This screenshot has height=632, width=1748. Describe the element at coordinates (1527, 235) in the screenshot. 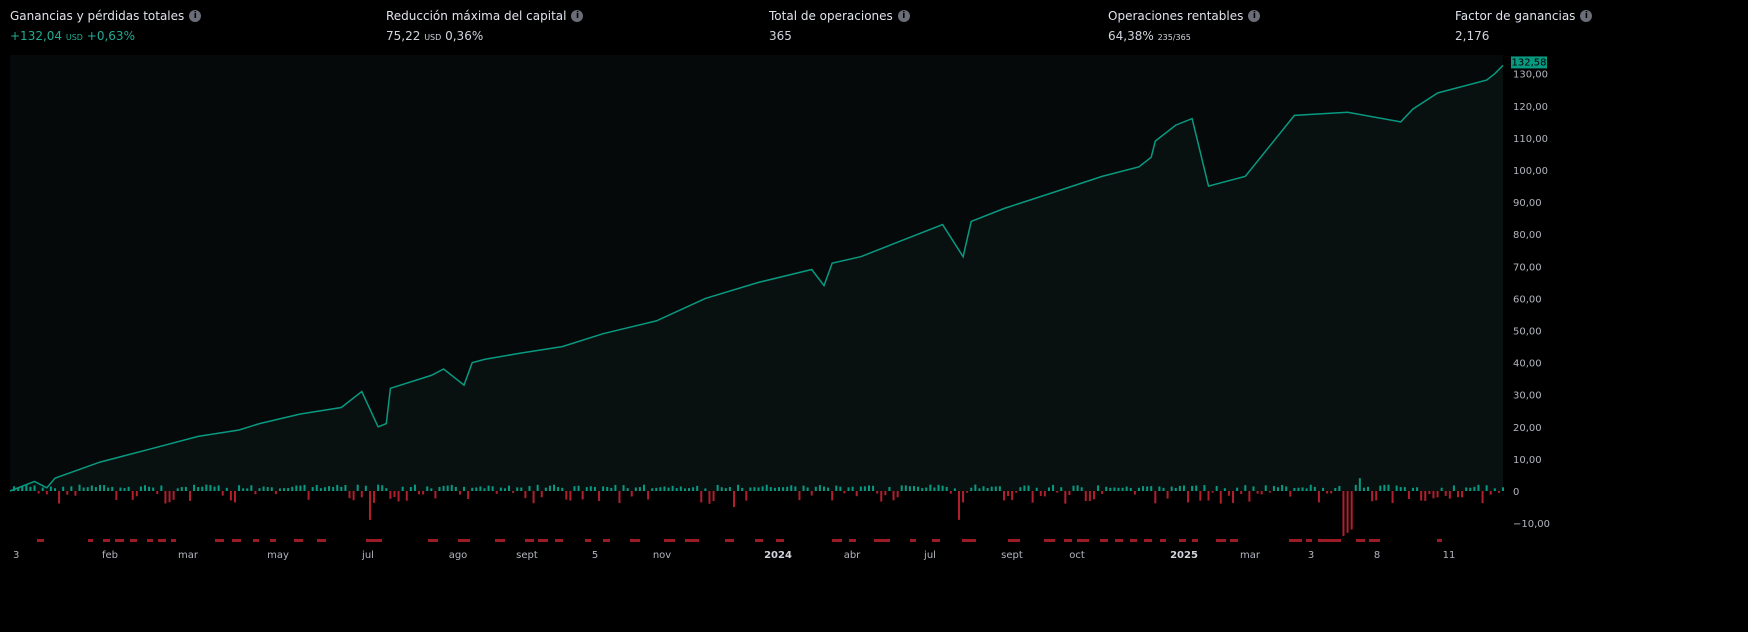

I see `y-tick-label: 80,00` at that location.